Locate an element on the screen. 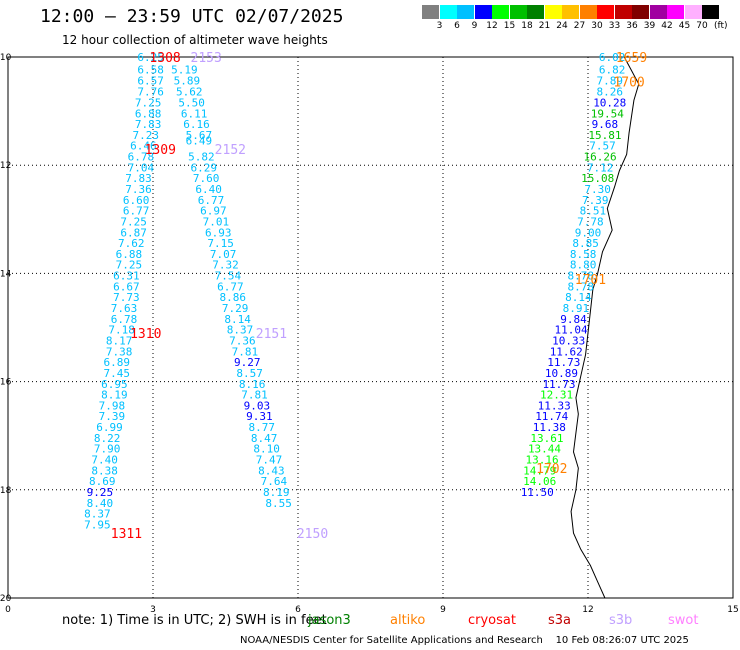 The image size is (740, 650). wave-height-value: 6.49 is located at coordinates (199, 140).